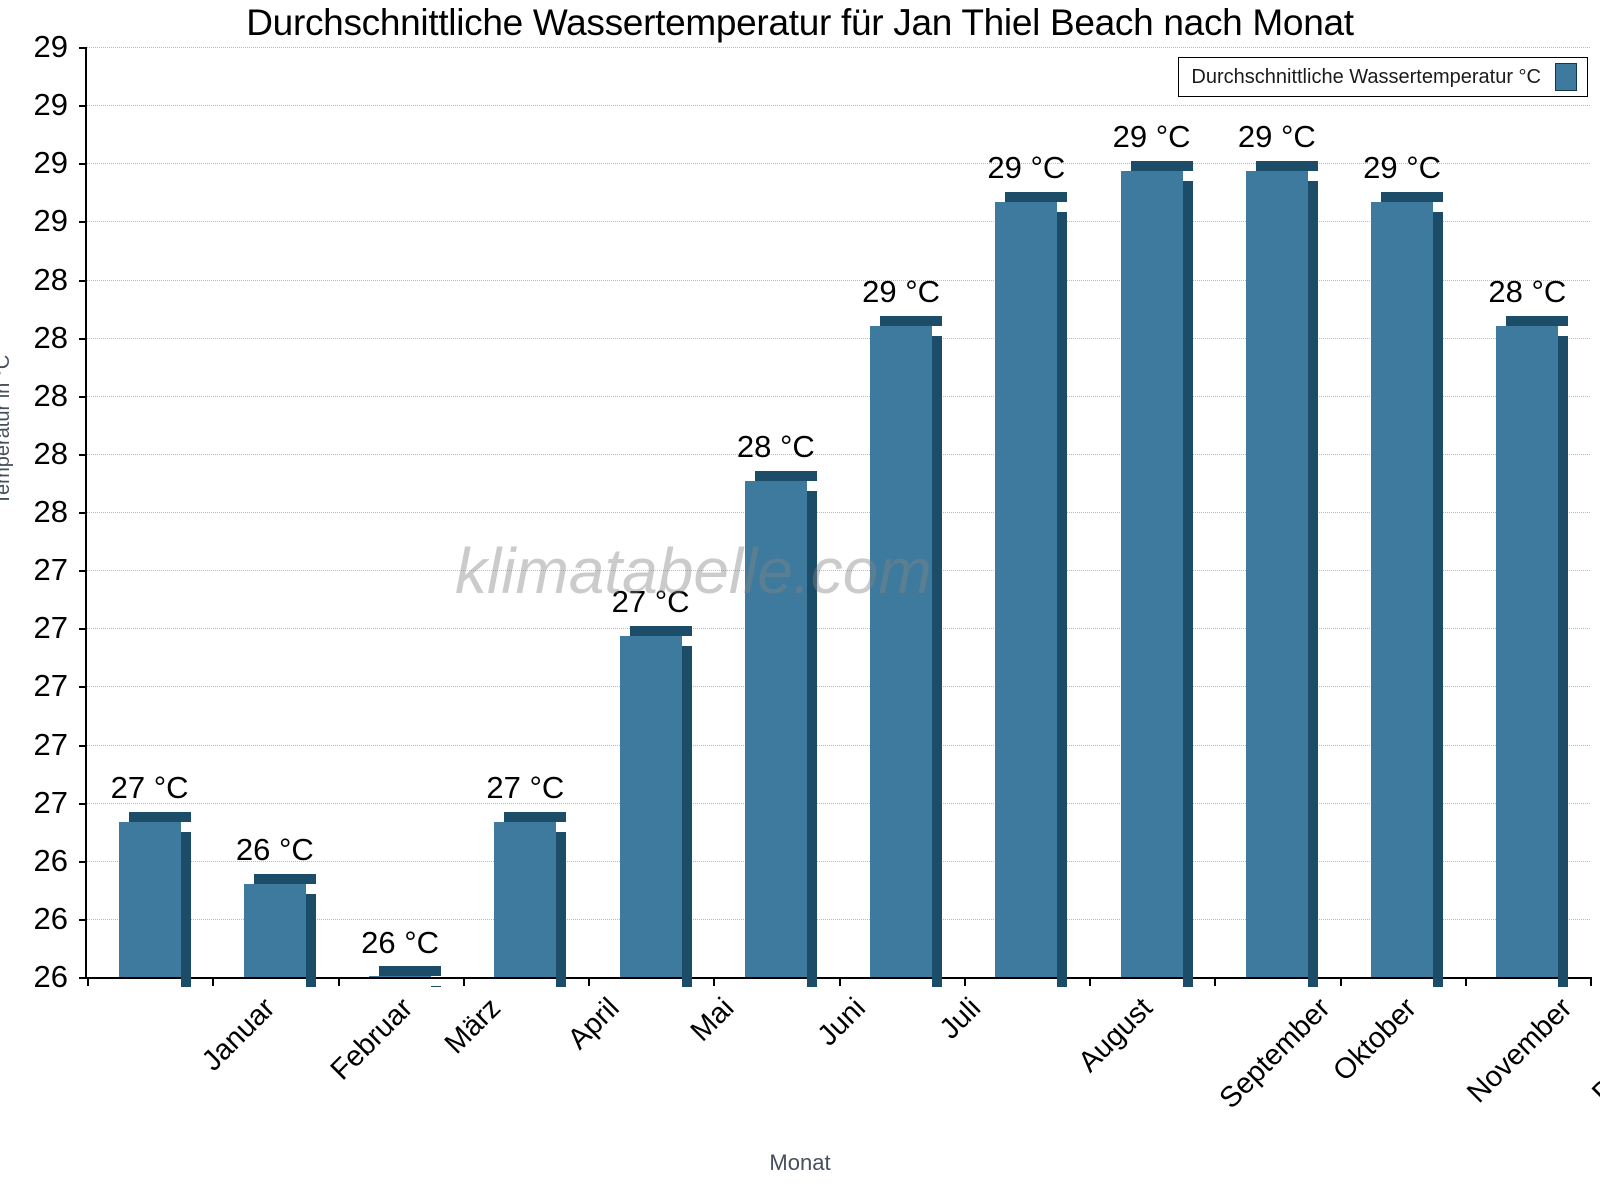 Image resolution: width=1600 pixels, height=1200 pixels. What do you see at coordinates (841, 1022) in the screenshot?
I see `x-category-label: Juni` at bounding box center [841, 1022].